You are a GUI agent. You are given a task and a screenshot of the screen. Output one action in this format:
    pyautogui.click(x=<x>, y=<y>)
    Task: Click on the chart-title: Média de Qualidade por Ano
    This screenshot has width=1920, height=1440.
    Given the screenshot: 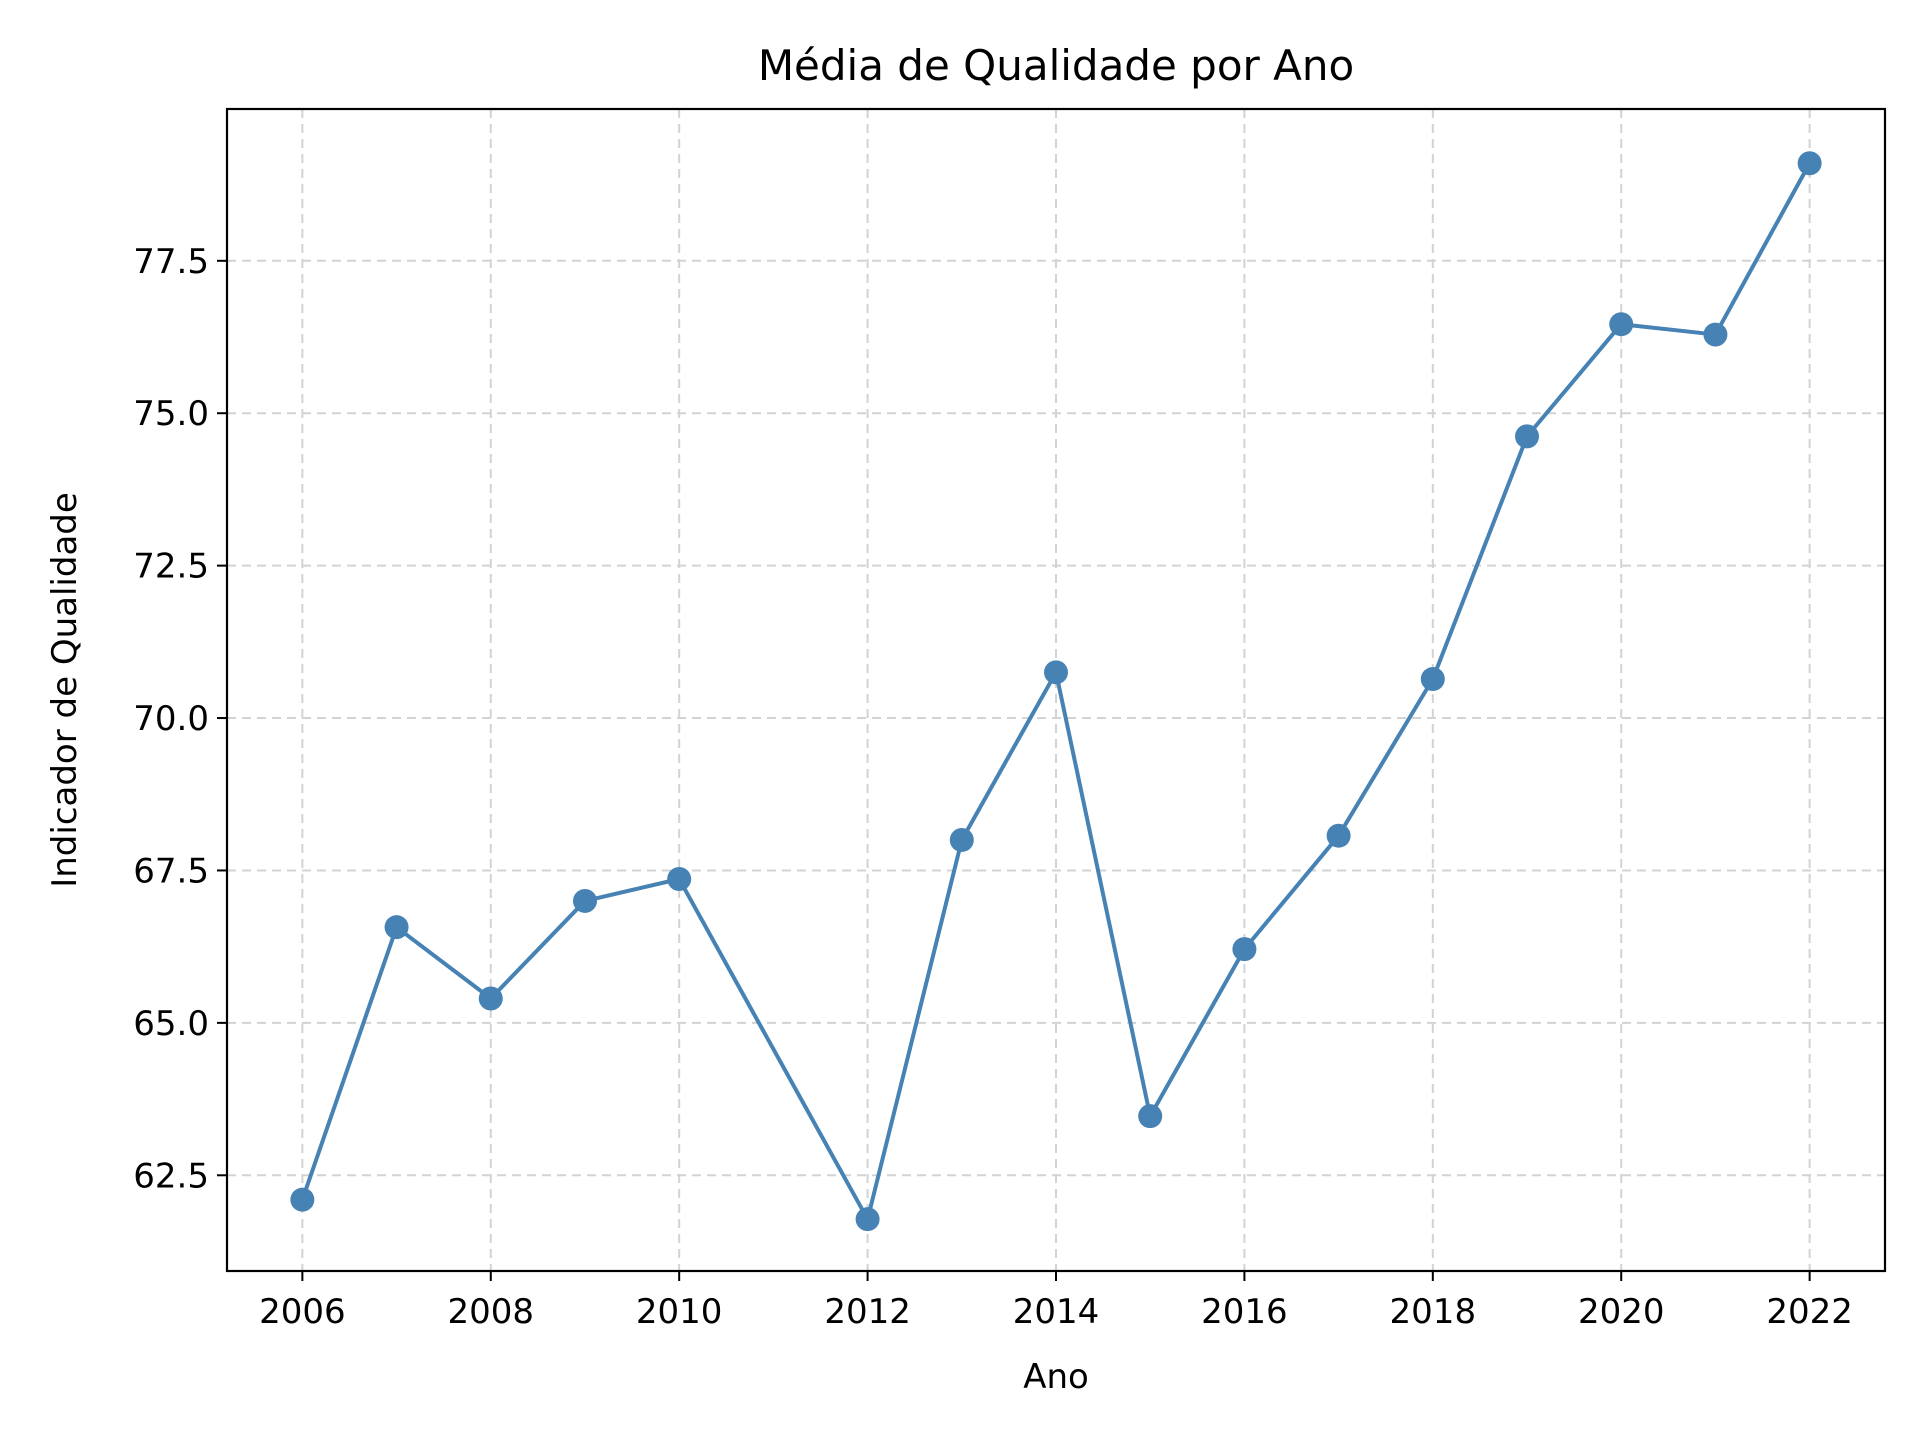 What is the action you would take?
    pyautogui.click(x=1056, y=65)
    